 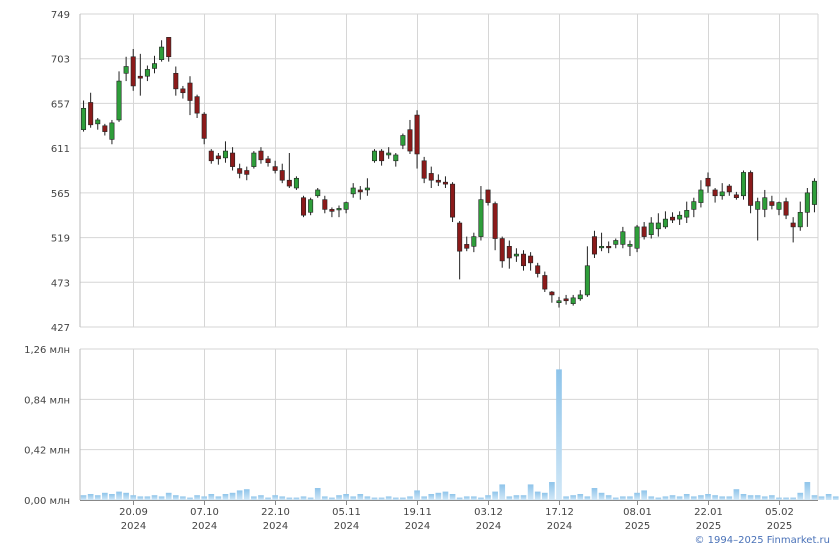 I want to click on price-tick-label: 611, so click(x=60, y=149).